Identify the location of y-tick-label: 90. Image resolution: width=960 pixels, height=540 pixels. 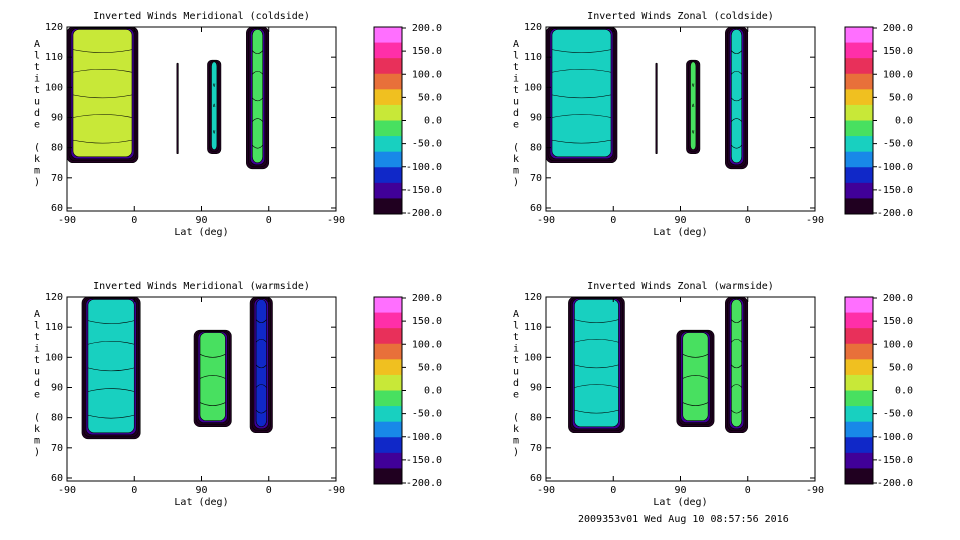
(536, 387).